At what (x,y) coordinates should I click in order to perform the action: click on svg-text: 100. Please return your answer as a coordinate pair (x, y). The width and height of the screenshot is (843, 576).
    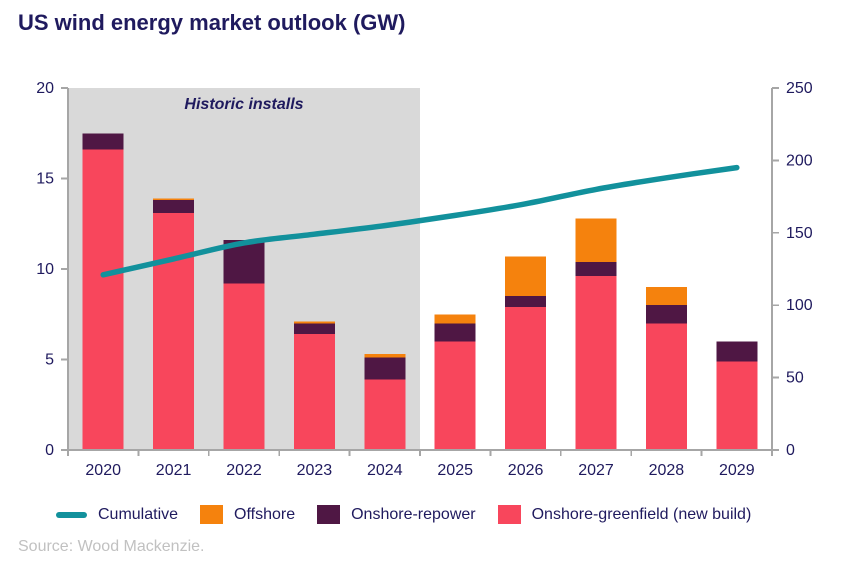
    Looking at the image, I should click on (799, 305).